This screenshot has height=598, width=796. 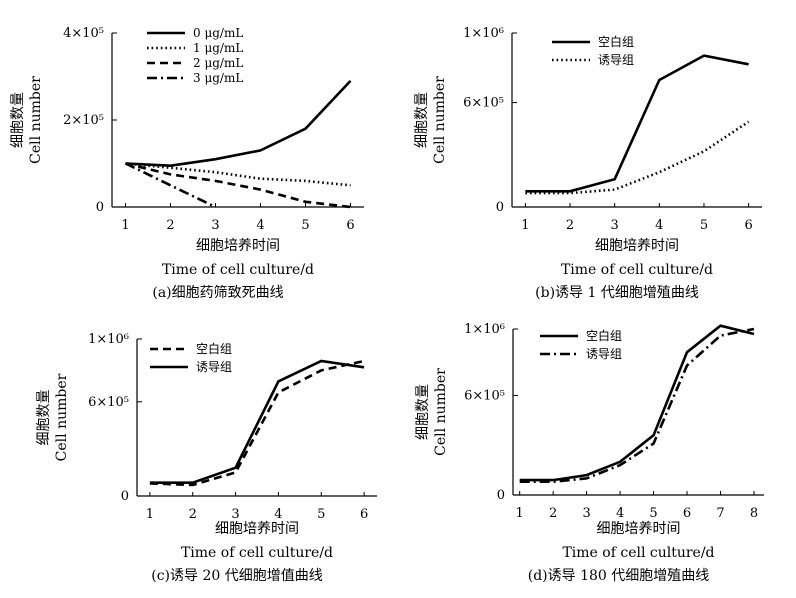 What do you see at coordinates (83, 33) in the screenshot?
I see `y-tick-label: 4×10⁵` at bounding box center [83, 33].